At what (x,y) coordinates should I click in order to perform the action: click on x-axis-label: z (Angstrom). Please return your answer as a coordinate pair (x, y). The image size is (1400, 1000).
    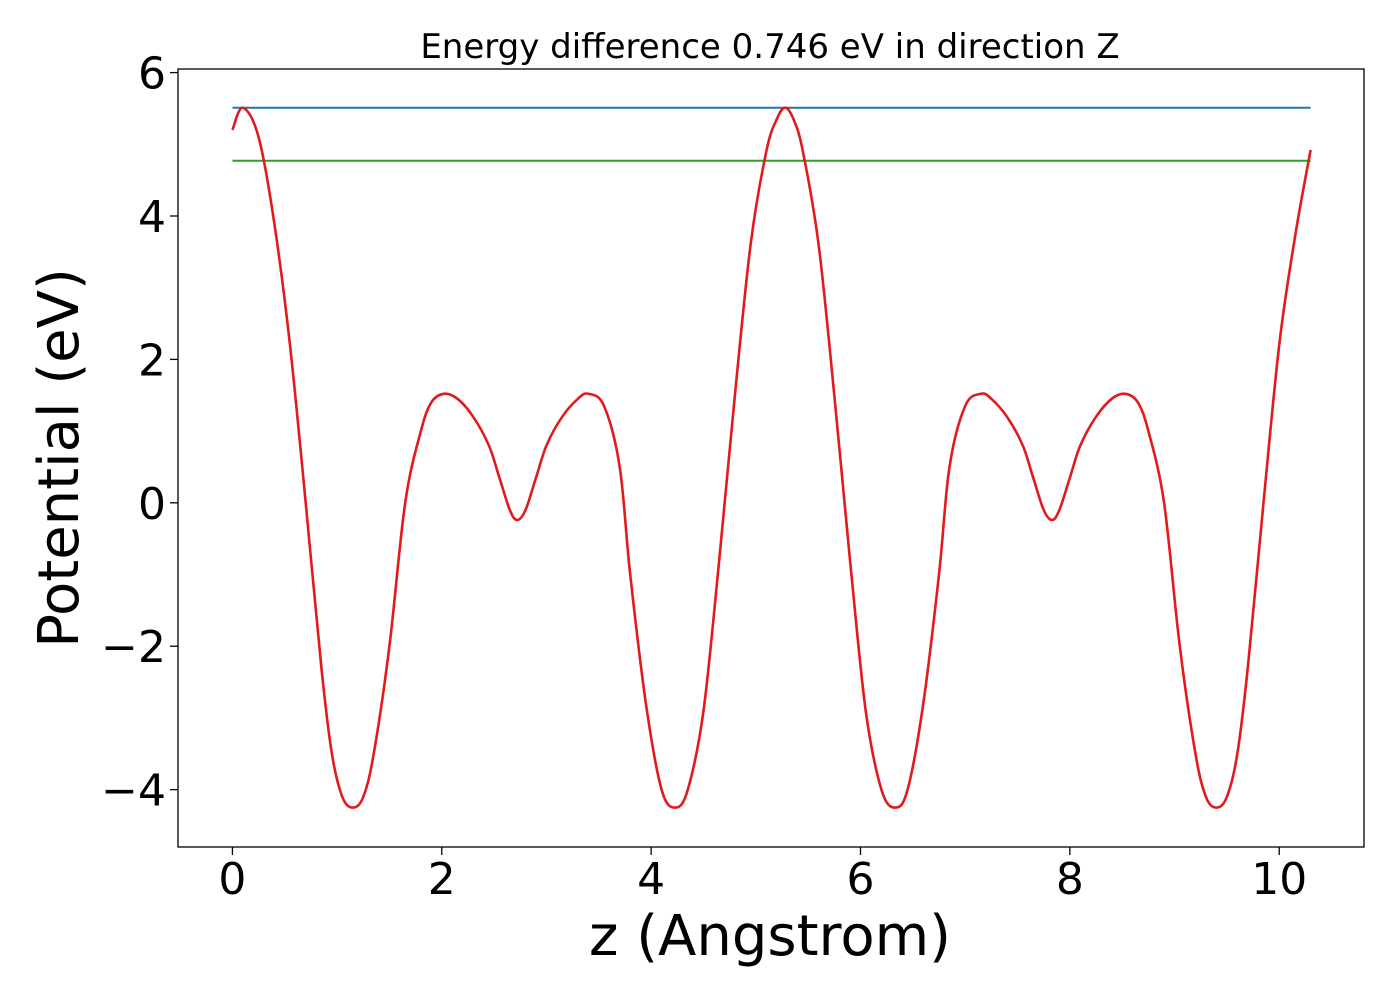
    Looking at the image, I should click on (770, 936).